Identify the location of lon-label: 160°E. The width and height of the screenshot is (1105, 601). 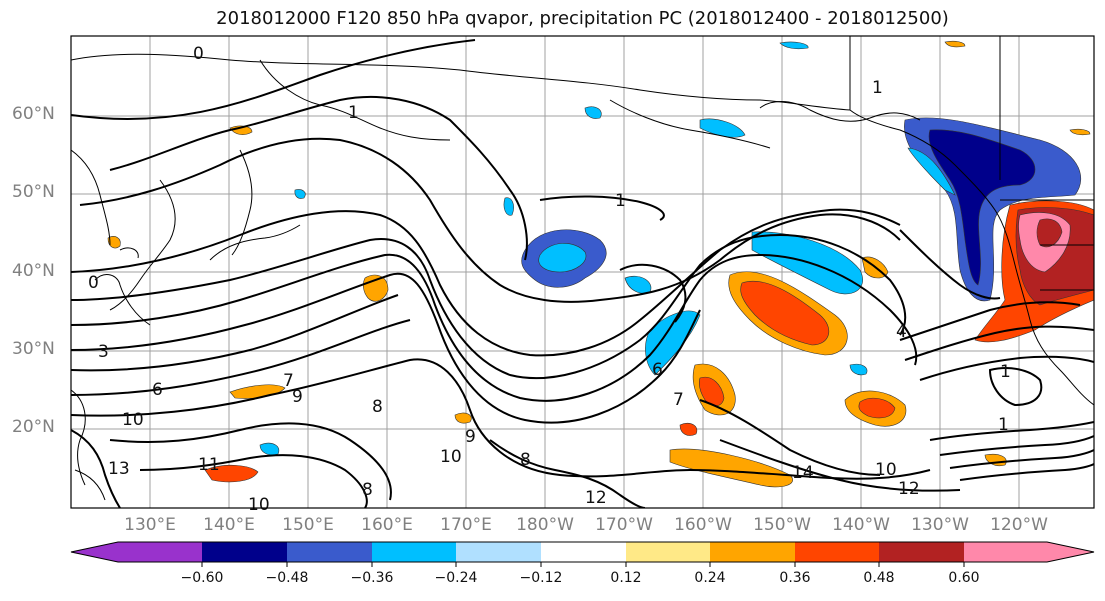
(387, 525).